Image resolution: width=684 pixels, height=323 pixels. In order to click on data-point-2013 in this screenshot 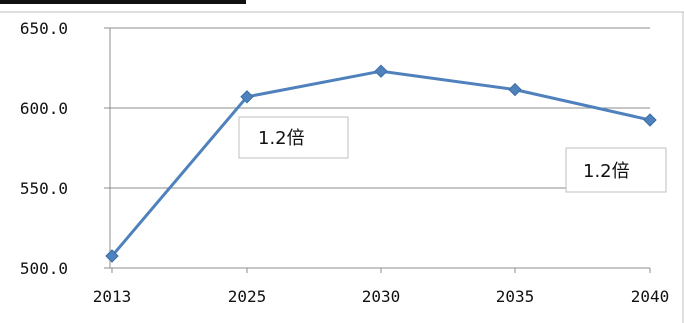, I will do `click(112, 256)`.